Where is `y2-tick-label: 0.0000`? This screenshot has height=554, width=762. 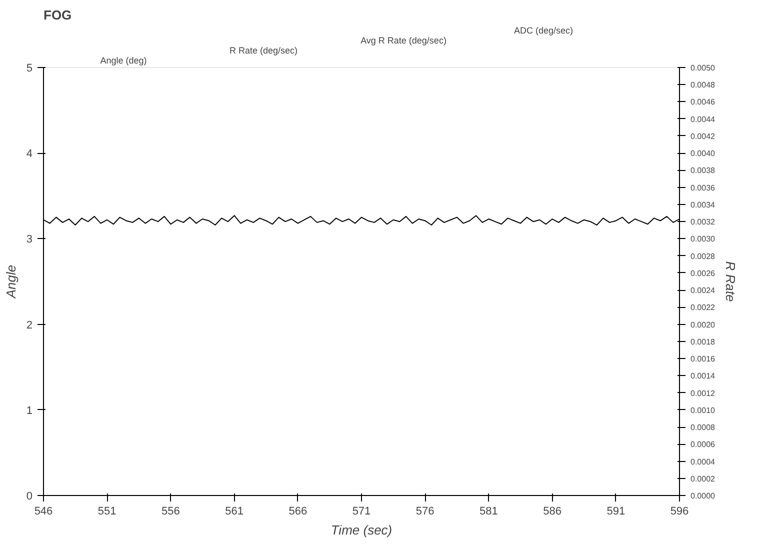
y2-tick-label: 0.0000 is located at coordinates (703, 496).